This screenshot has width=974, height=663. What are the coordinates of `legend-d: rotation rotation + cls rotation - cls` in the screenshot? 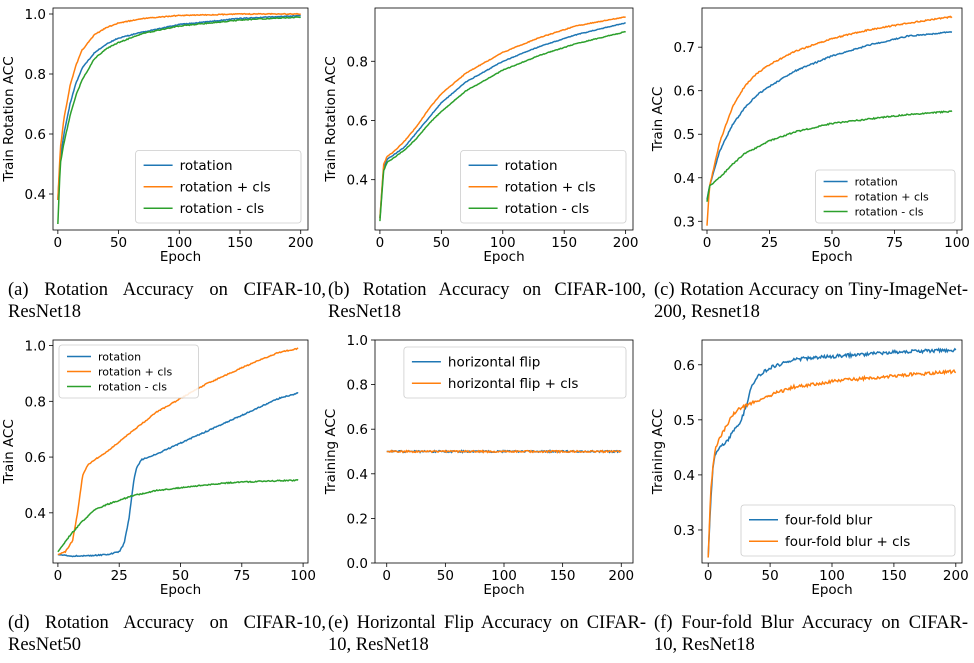 It's located at (128, 371).